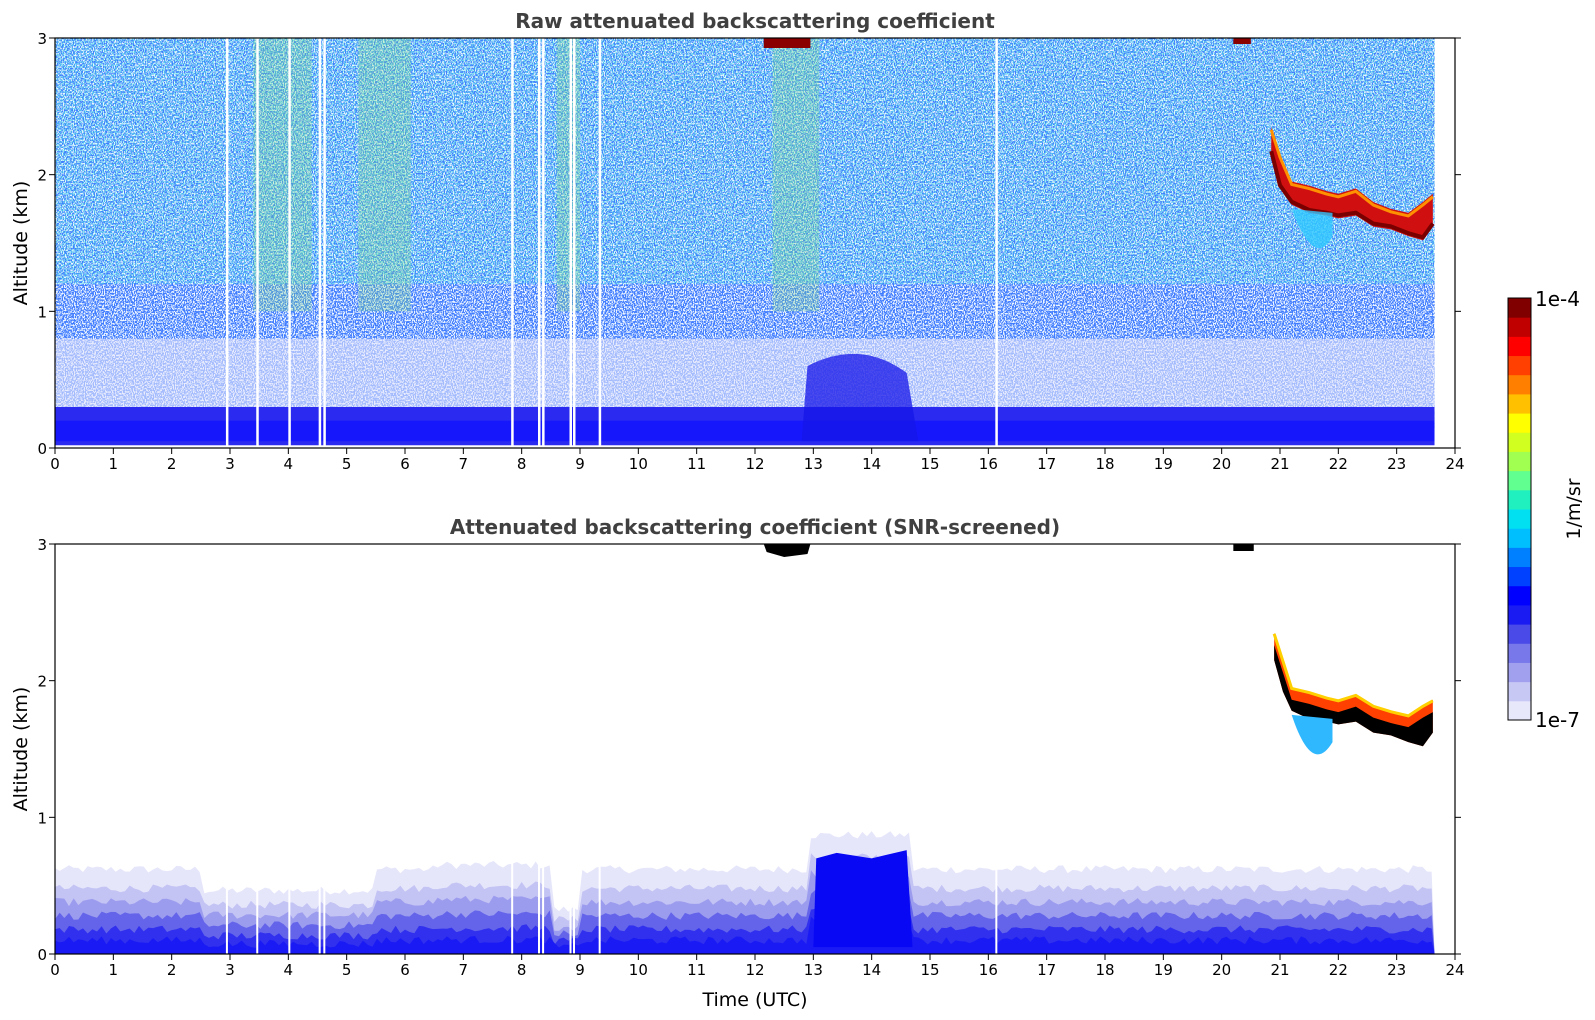 Image resolution: width=1595 pixels, height=1020 pixels. Describe the element at coordinates (1557, 299) in the screenshot. I see `colorbar-max-label: 1e-4` at that location.